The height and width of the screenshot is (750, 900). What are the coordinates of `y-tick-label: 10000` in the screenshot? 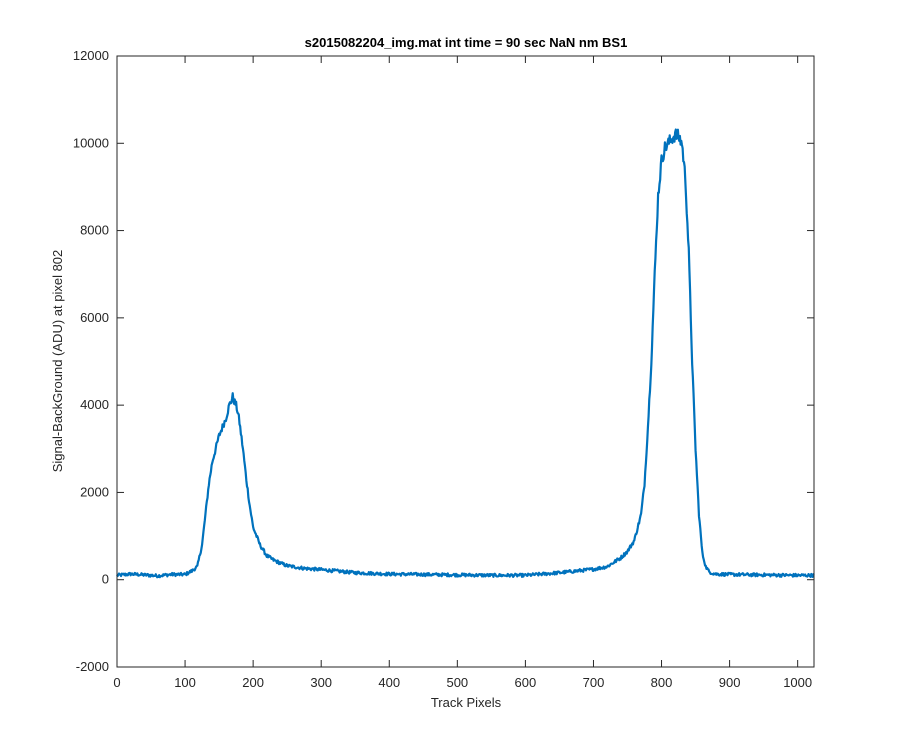 It's located at (91, 142).